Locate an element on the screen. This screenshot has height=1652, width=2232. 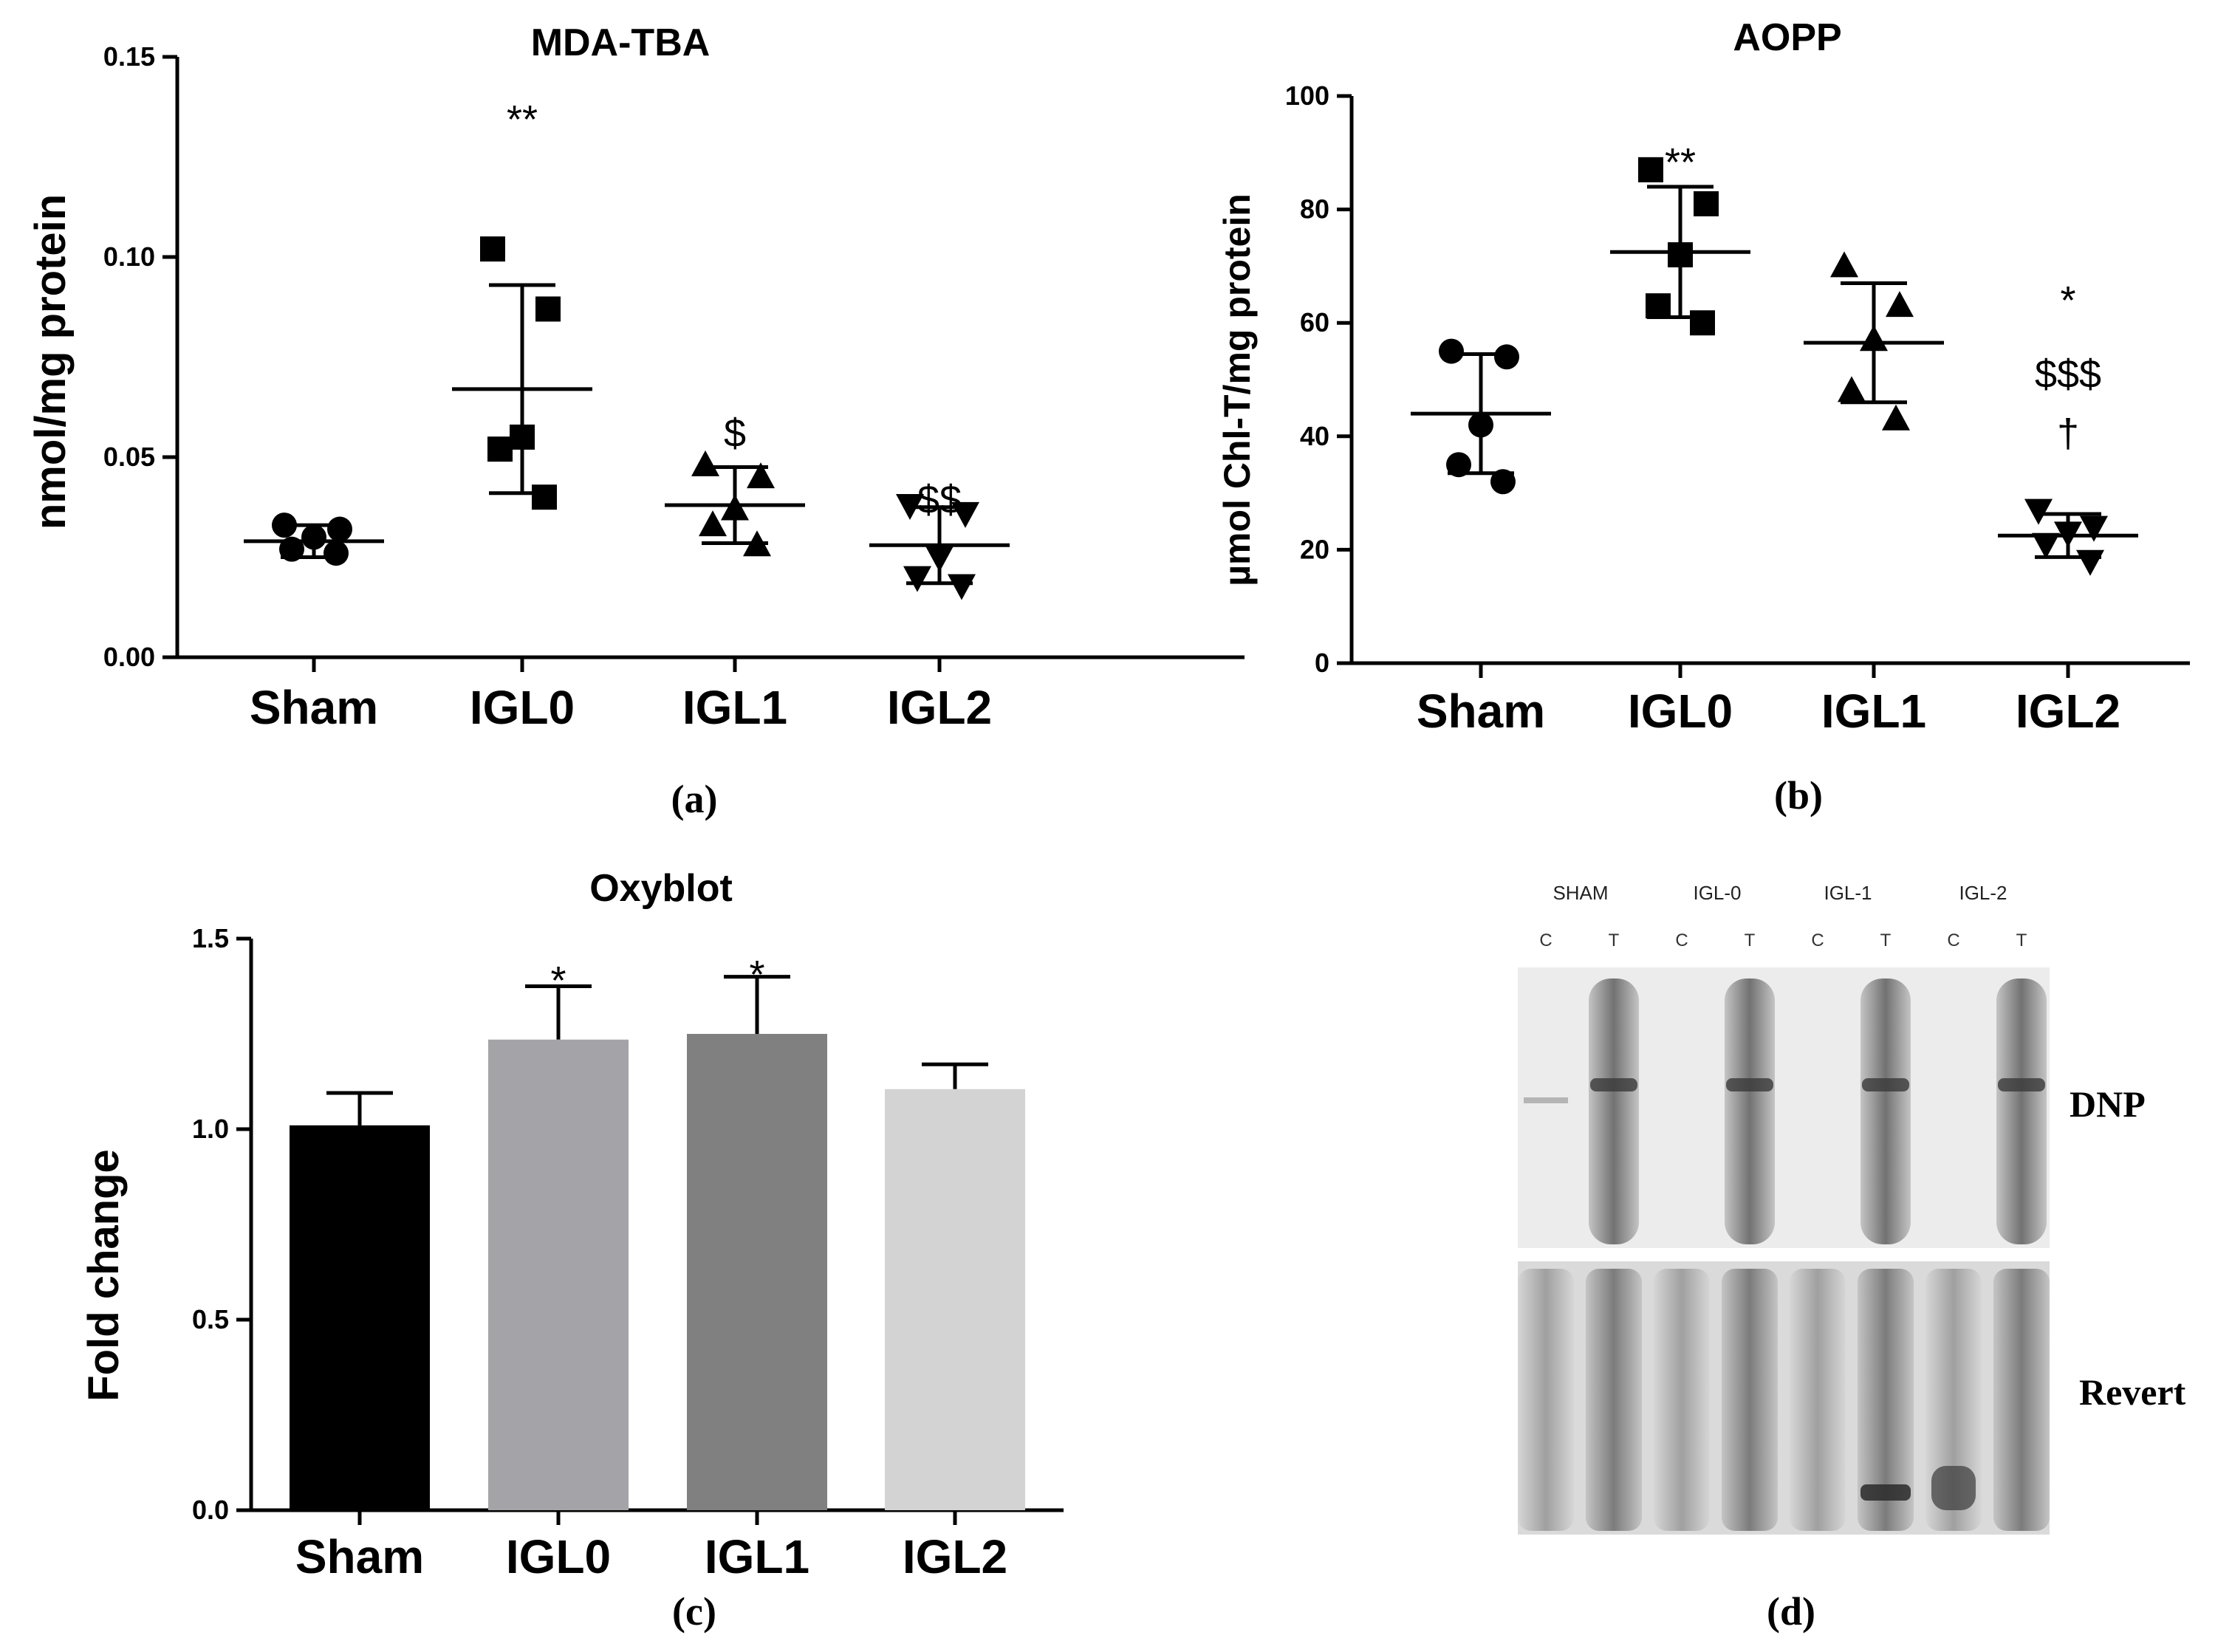
y-tick-label: 0 is located at coordinates (1322, 663).